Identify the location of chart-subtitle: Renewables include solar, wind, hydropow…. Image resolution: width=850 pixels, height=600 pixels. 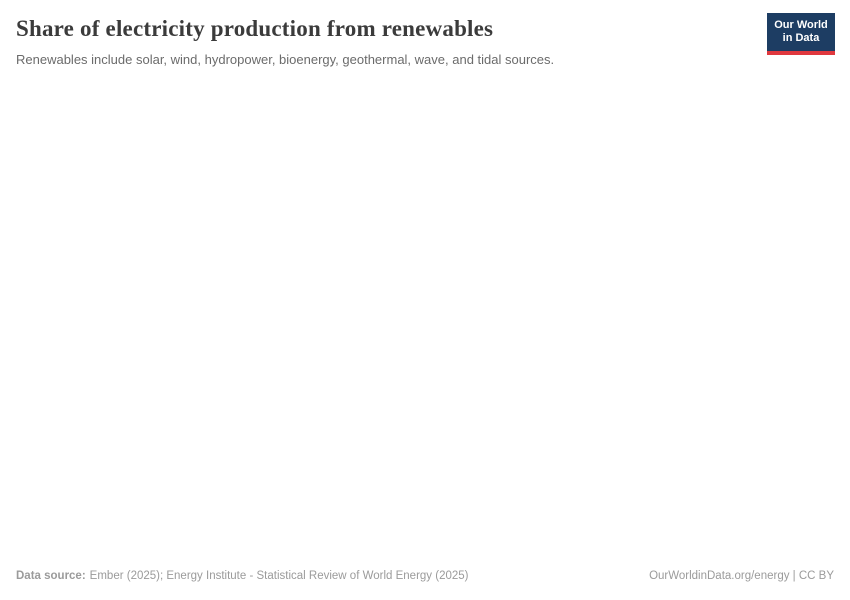
(285, 59).